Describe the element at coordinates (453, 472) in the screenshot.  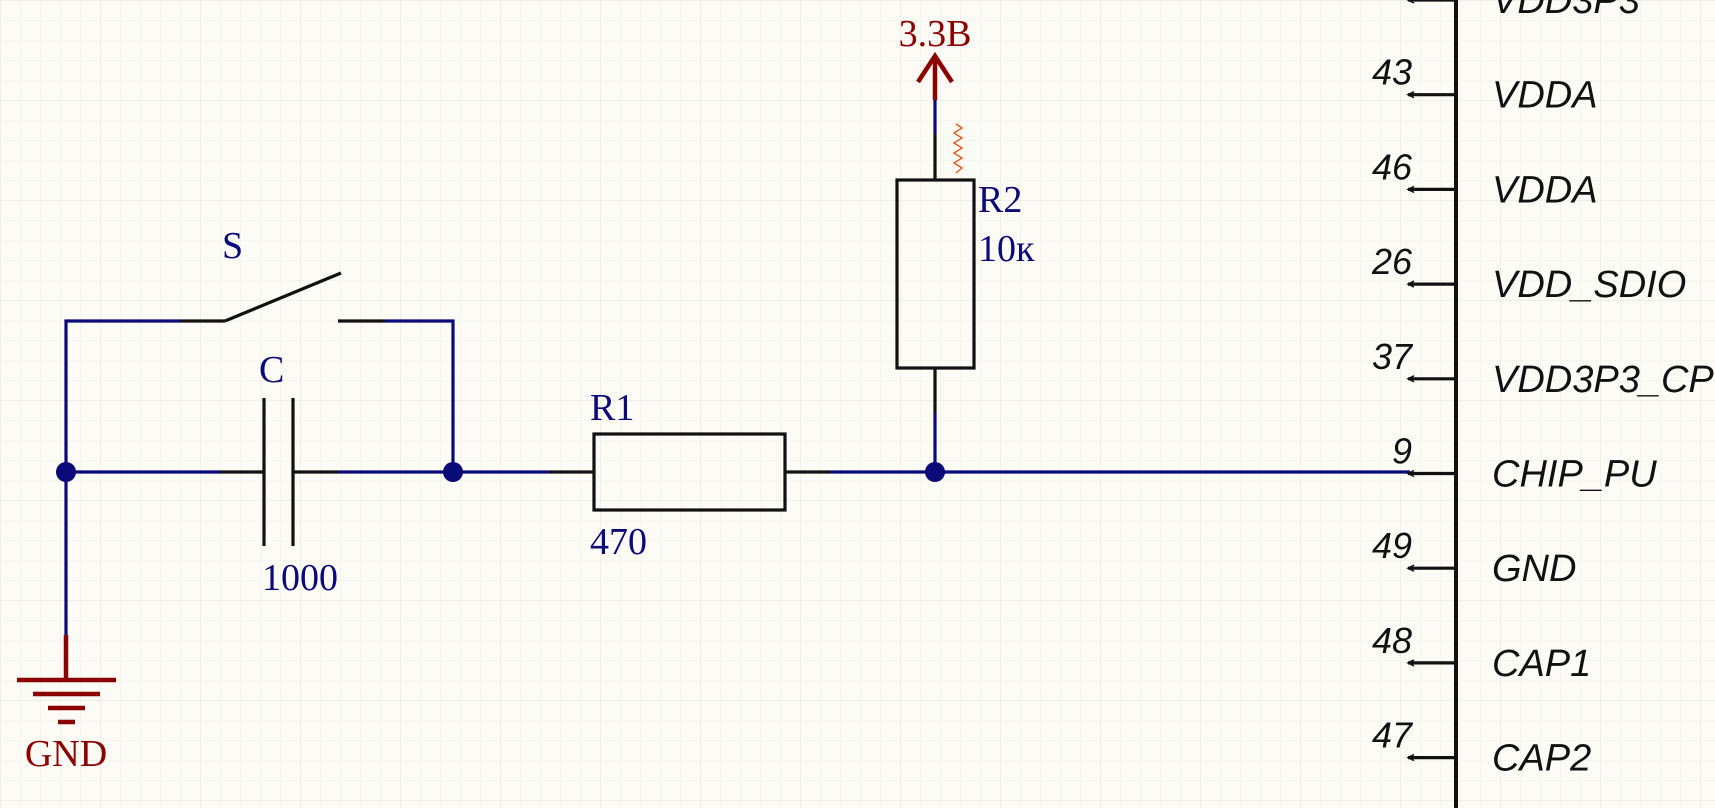
I see `junction-dot-middle` at that location.